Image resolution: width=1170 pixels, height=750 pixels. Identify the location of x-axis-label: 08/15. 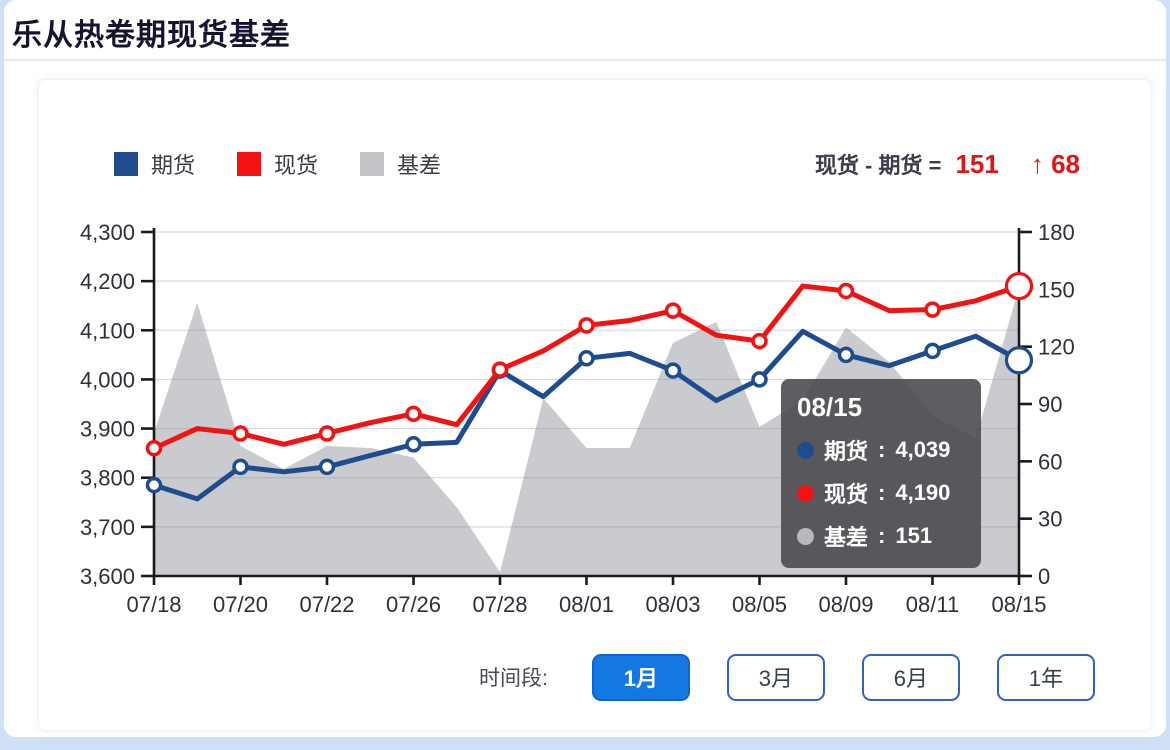
(1018, 604).